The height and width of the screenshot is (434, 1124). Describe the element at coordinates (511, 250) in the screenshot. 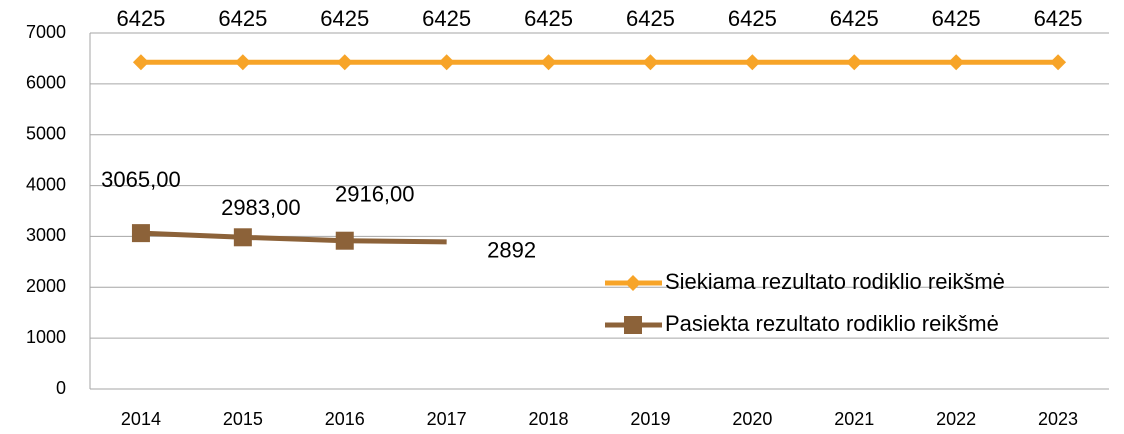

I see `data-label: 2892` at that location.